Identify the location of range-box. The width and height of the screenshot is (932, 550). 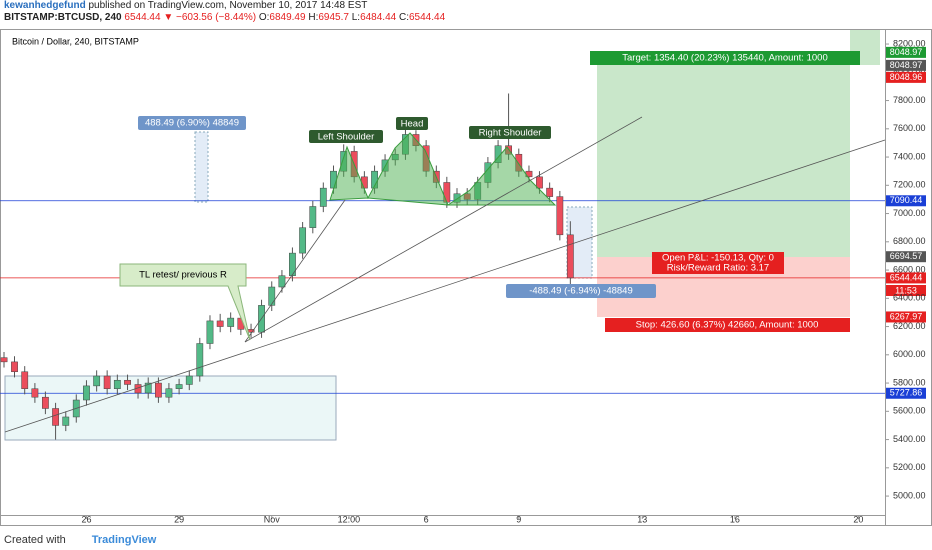
(170, 408).